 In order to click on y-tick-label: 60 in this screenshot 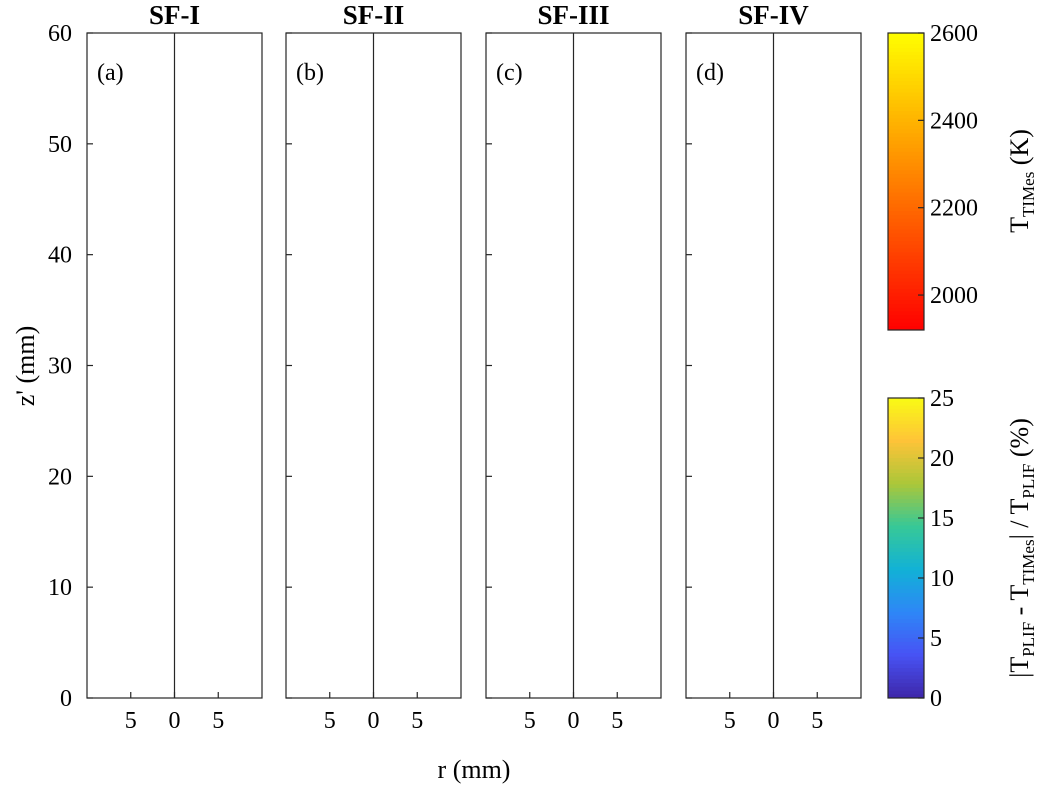, I will do `click(60, 34)`.